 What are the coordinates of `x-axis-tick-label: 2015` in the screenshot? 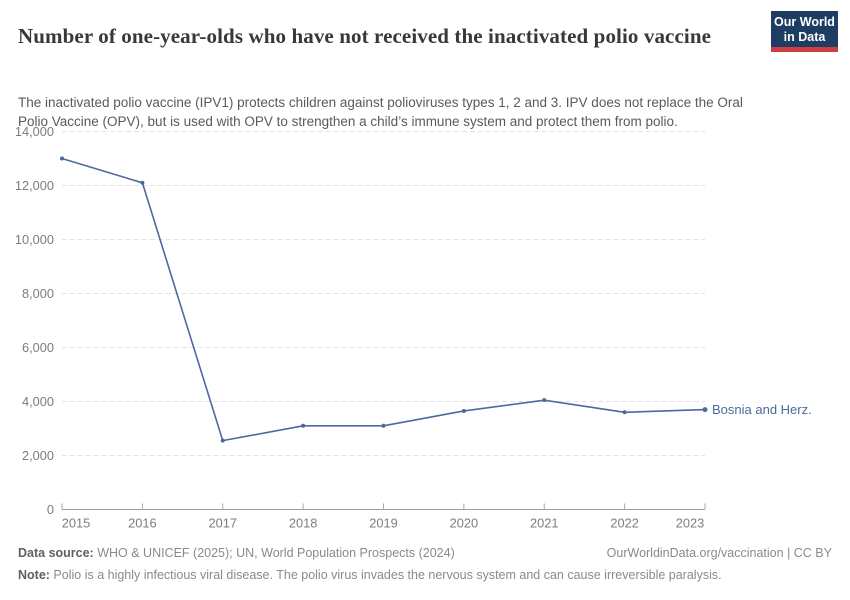 It's located at (76, 523).